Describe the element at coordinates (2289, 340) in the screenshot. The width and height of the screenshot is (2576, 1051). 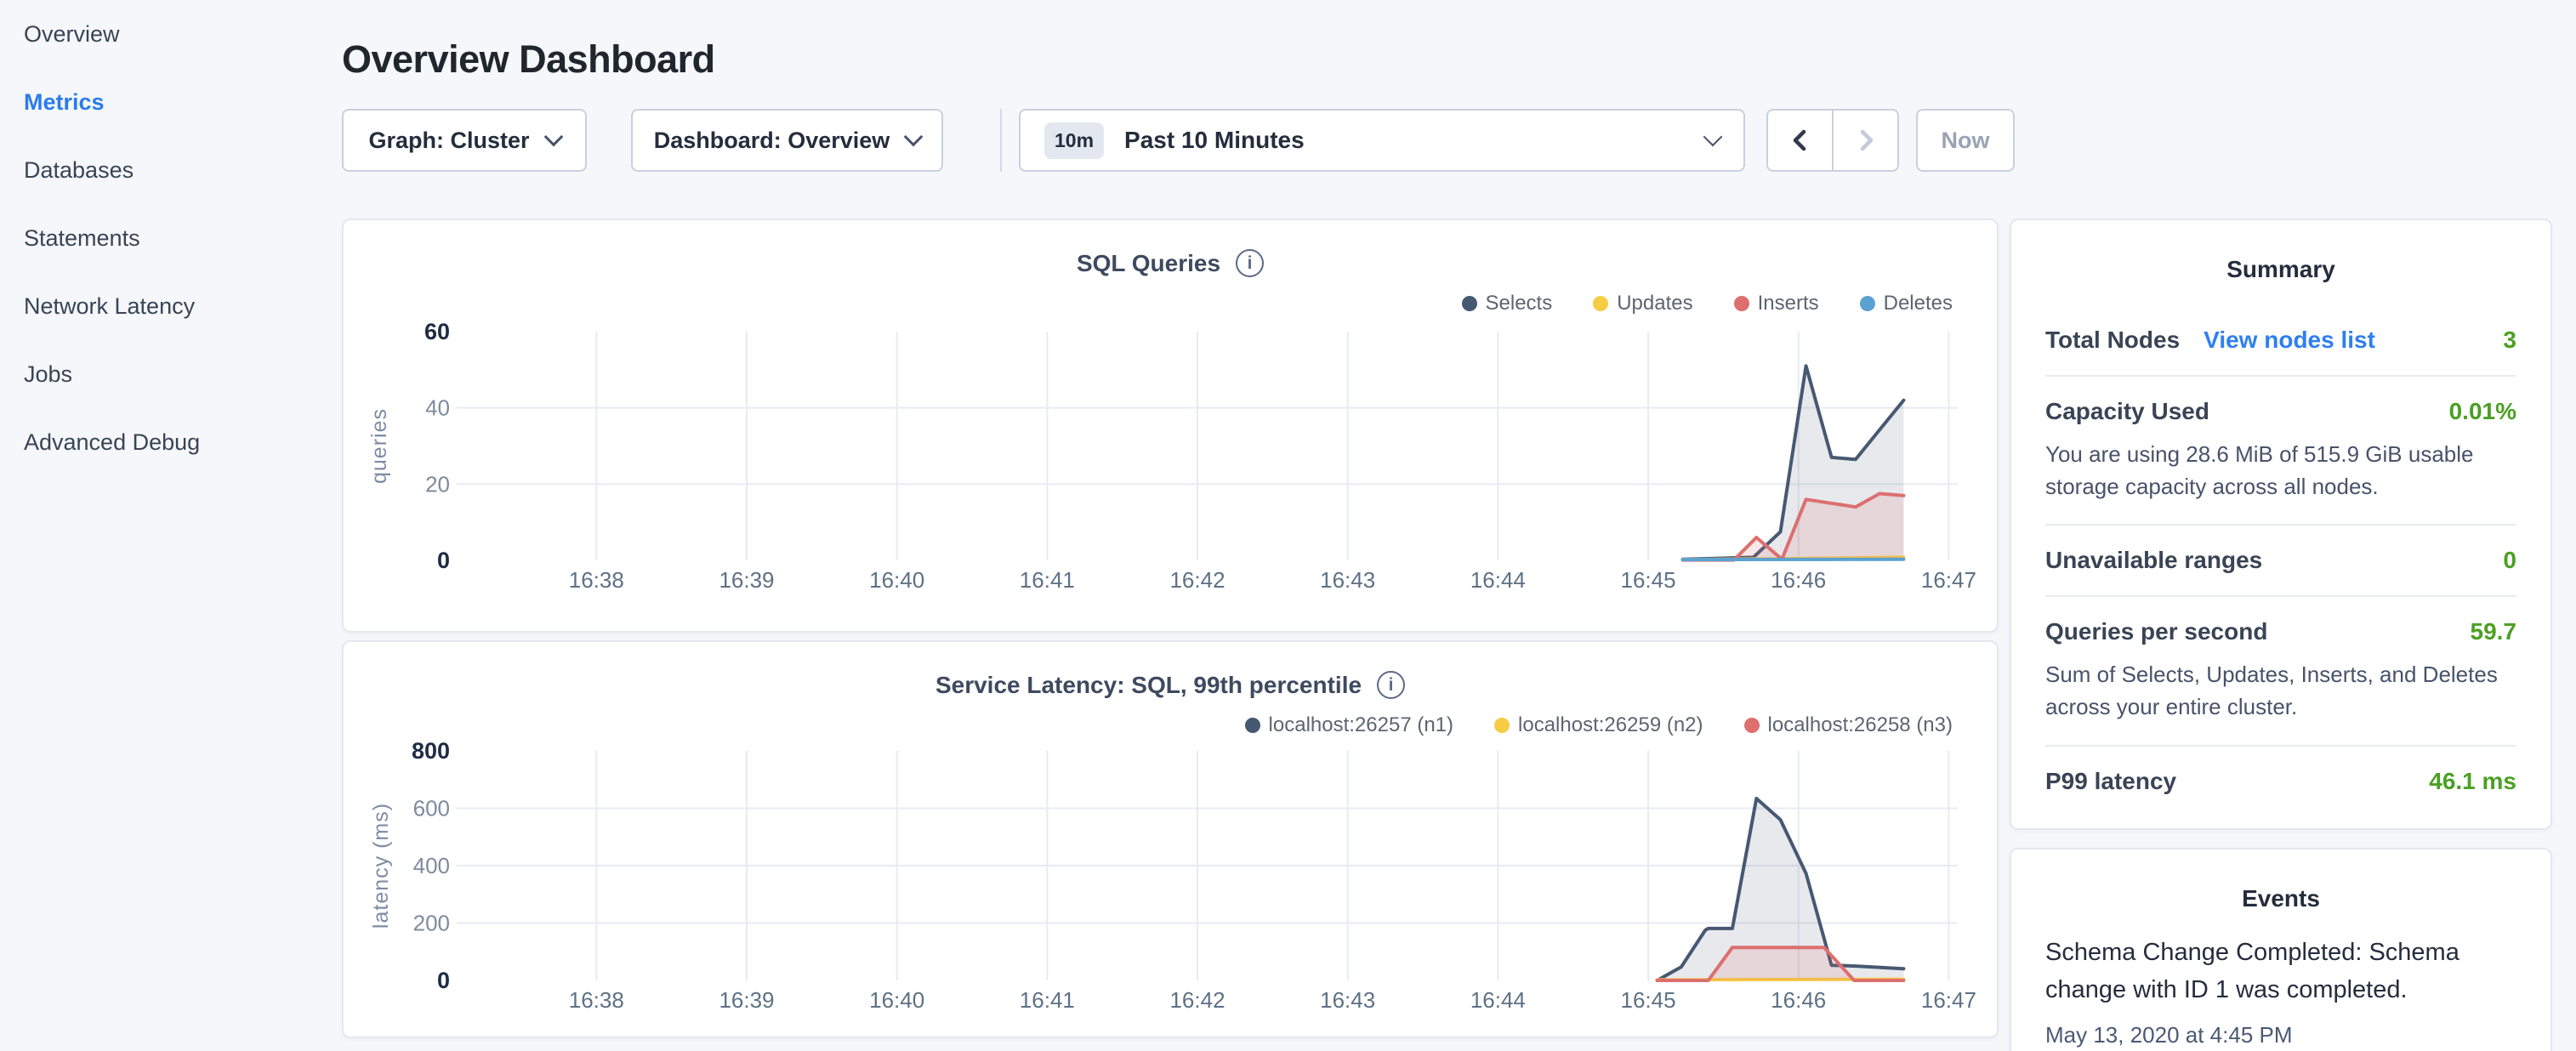
I see `view-nodes-list-link: View nodes list` at that location.